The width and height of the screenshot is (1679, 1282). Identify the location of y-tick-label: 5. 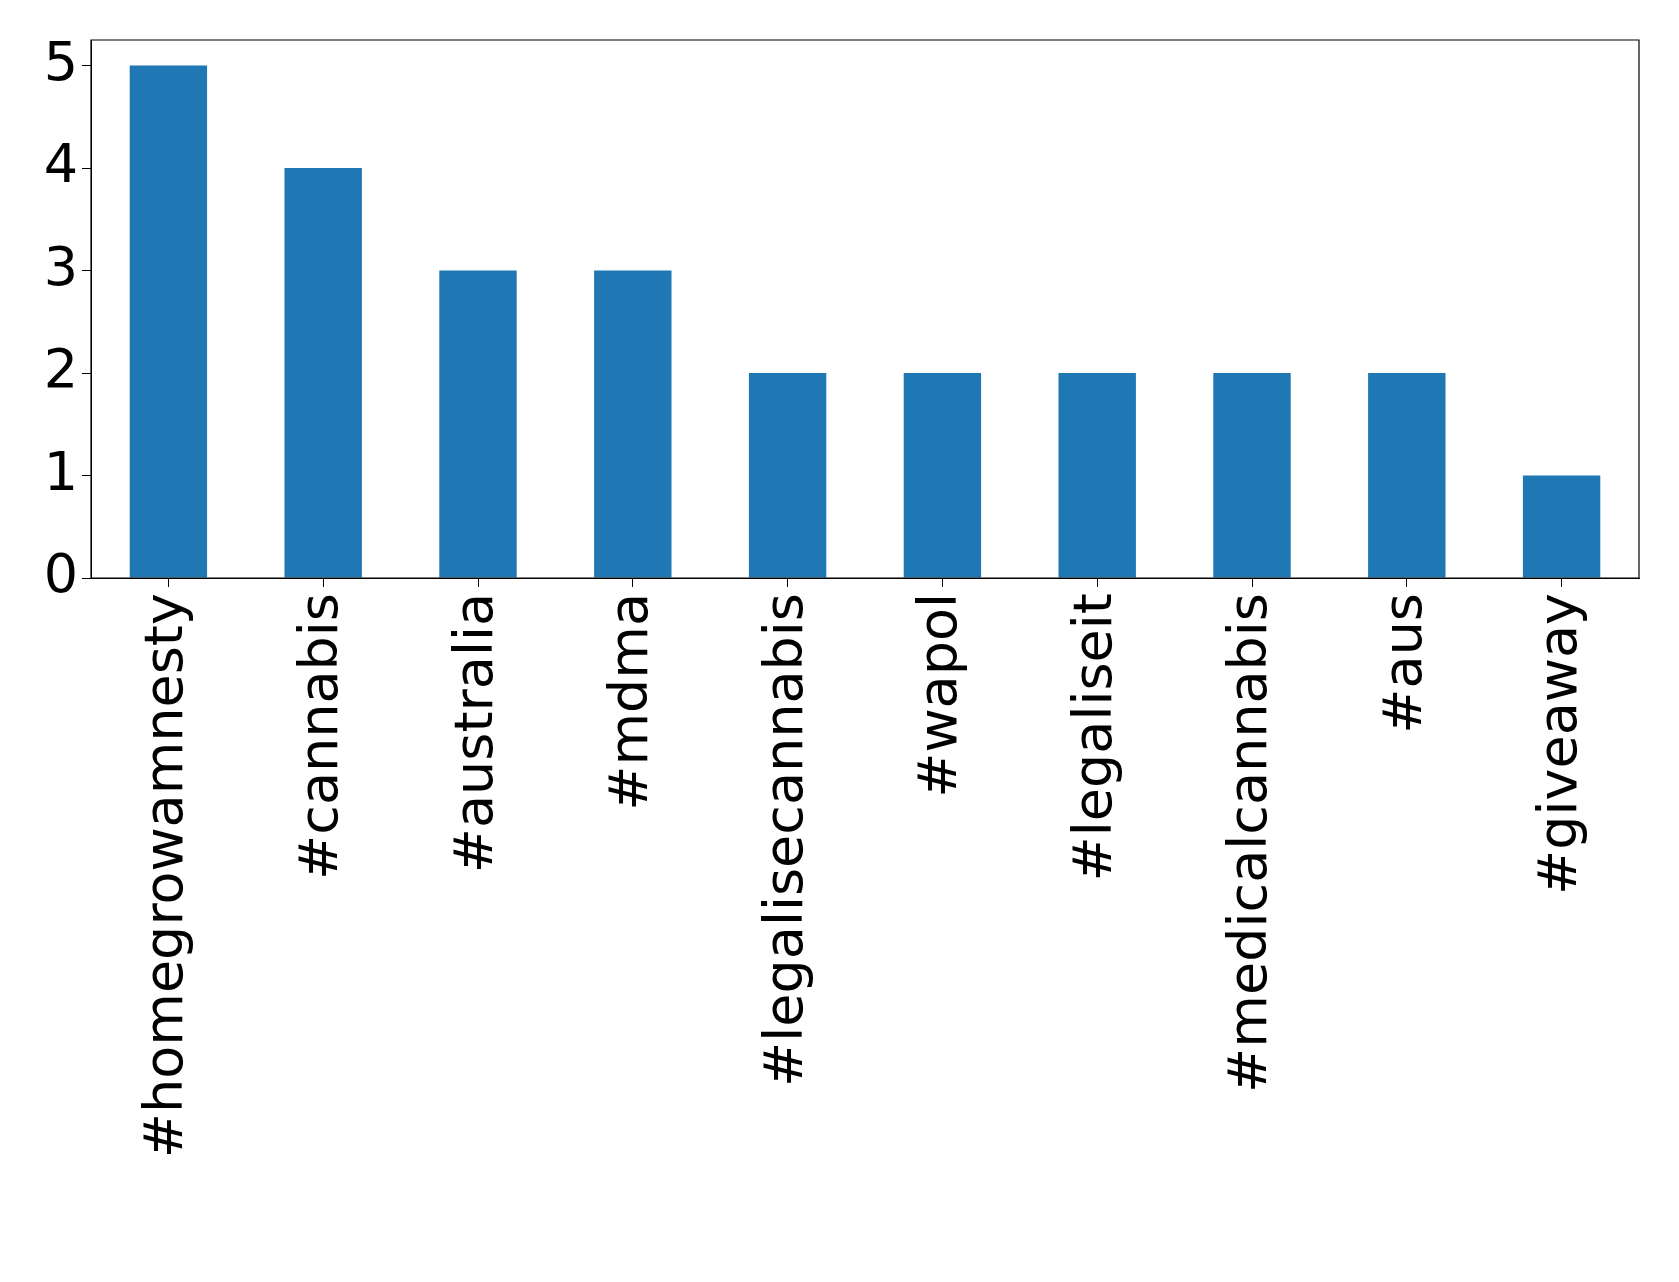
(60, 61).